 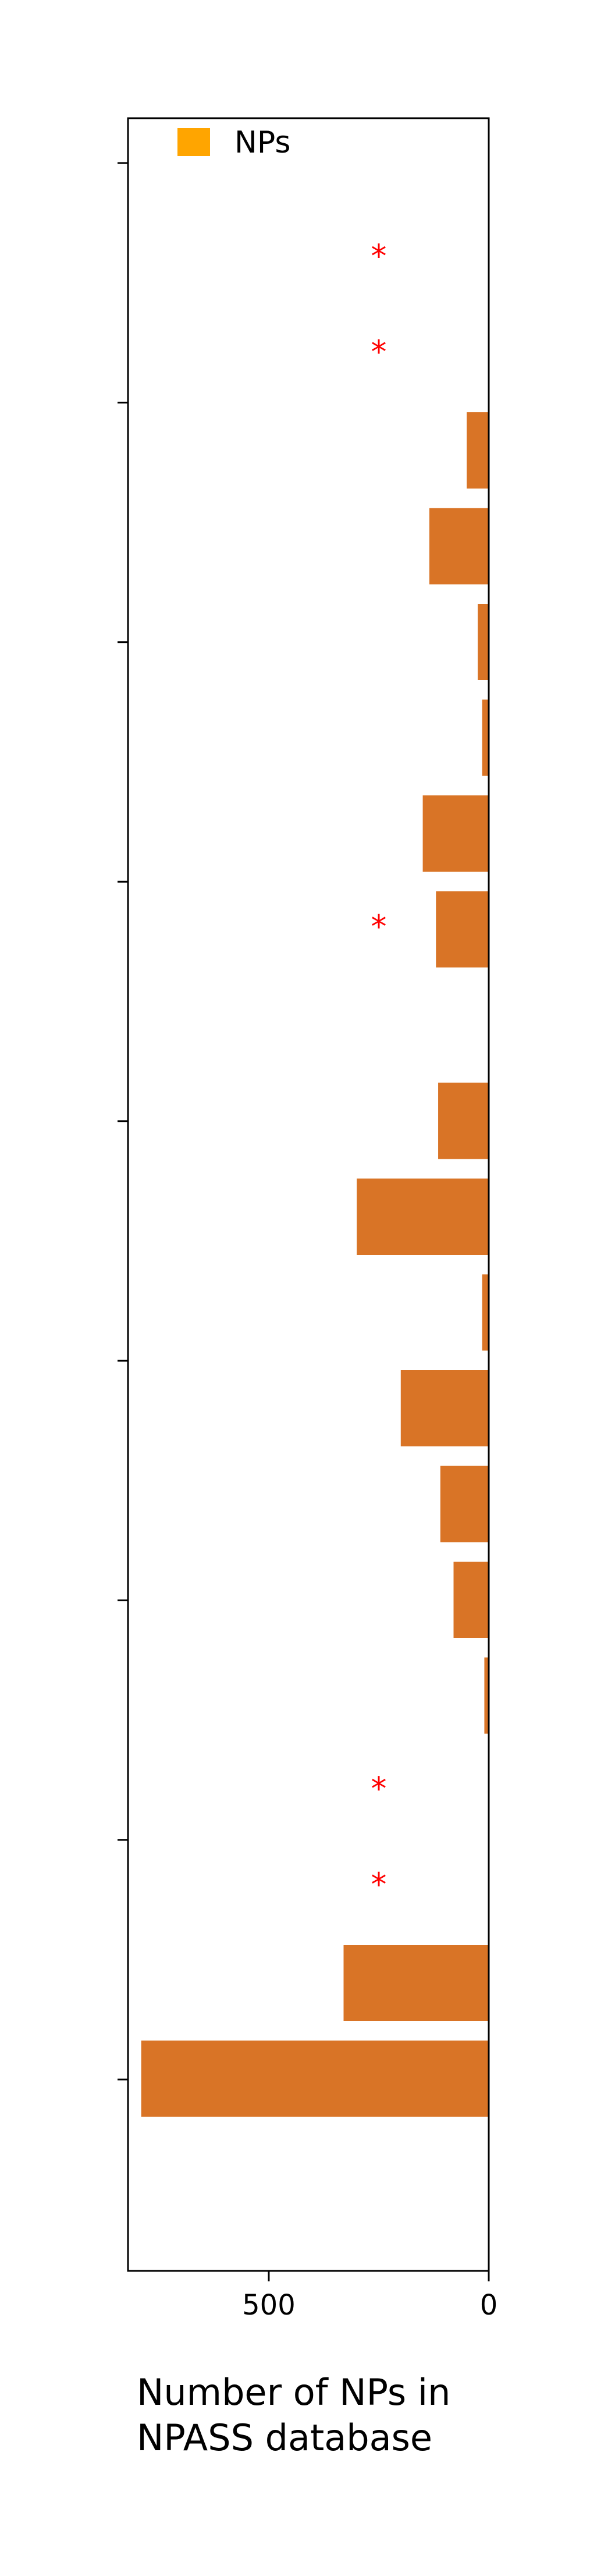 I want to click on missing-markers-layer: * * * * *, so click(x=378, y=1070).